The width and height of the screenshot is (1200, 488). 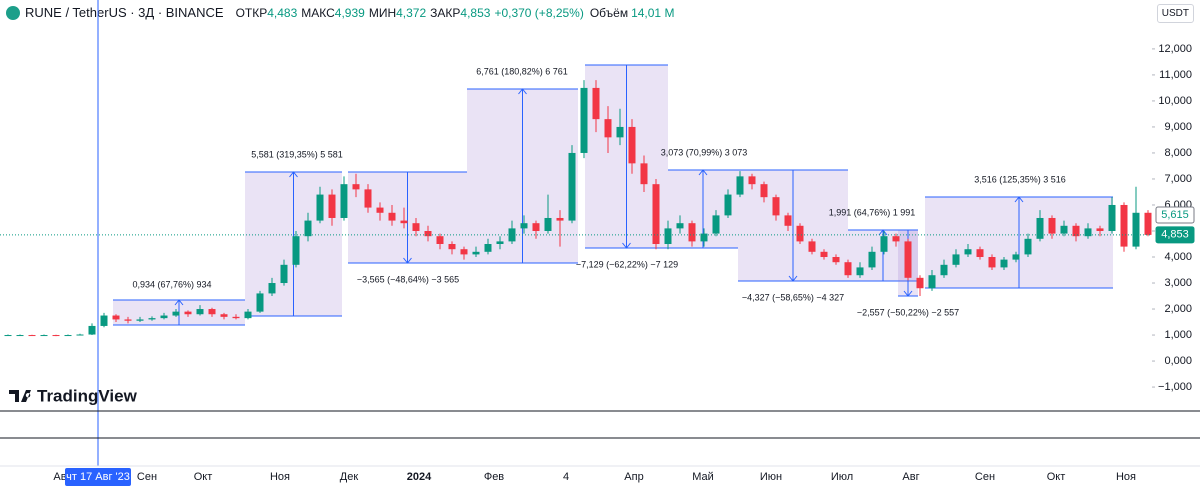 What do you see at coordinates (87, 395) in the screenshot?
I see `brand: TradingView` at bounding box center [87, 395].